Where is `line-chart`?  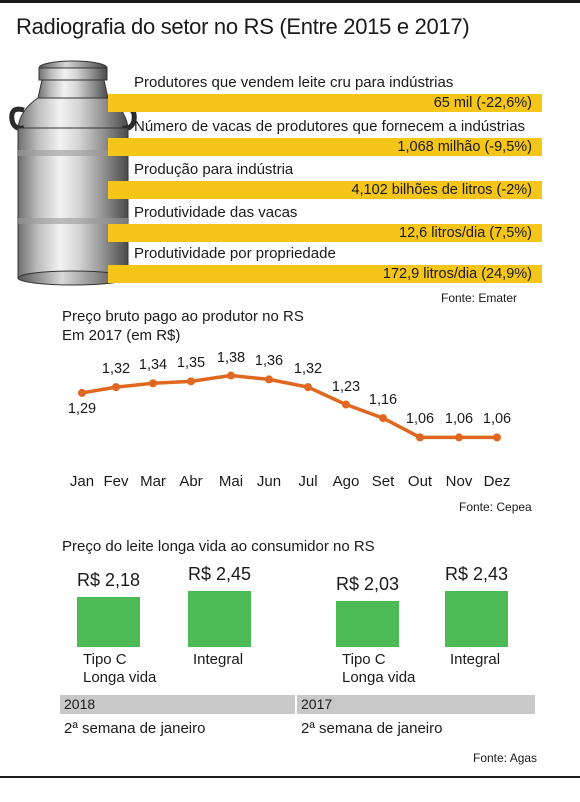 line-chart is located at coordinates (289, 406).